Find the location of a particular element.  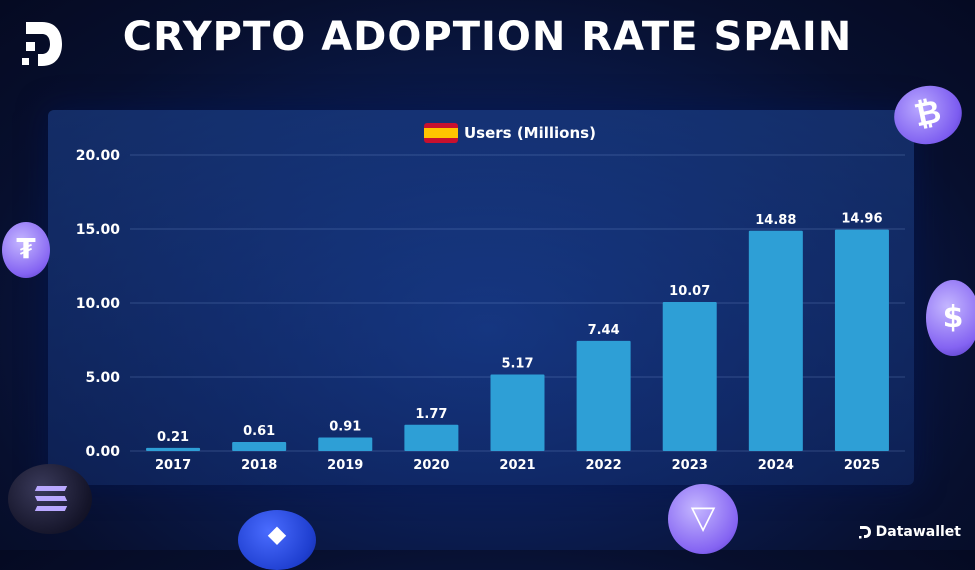

brand-footer: Datawallet is located at coordinates (909, 532).